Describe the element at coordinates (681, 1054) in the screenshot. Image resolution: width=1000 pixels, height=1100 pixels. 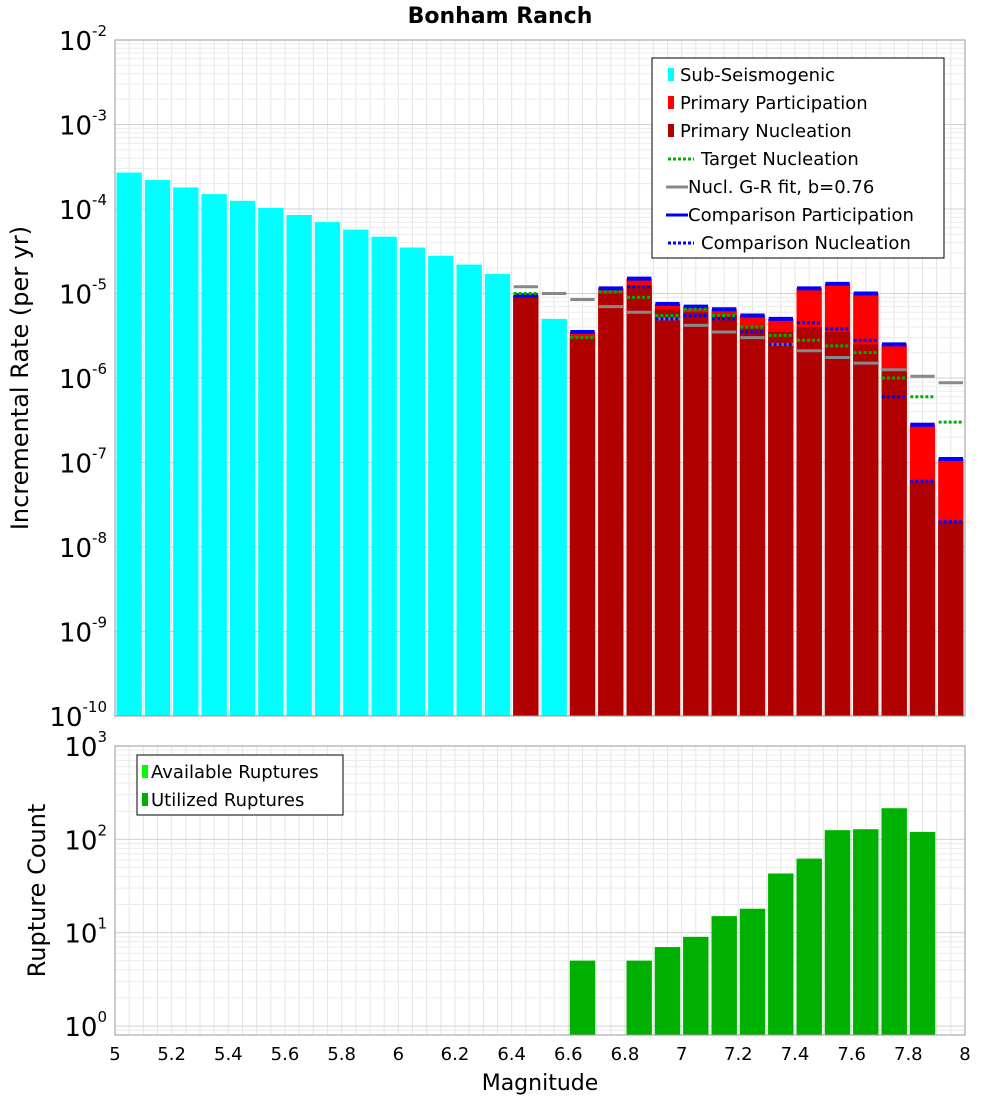
I see `x-tick-label: 7` at that location.